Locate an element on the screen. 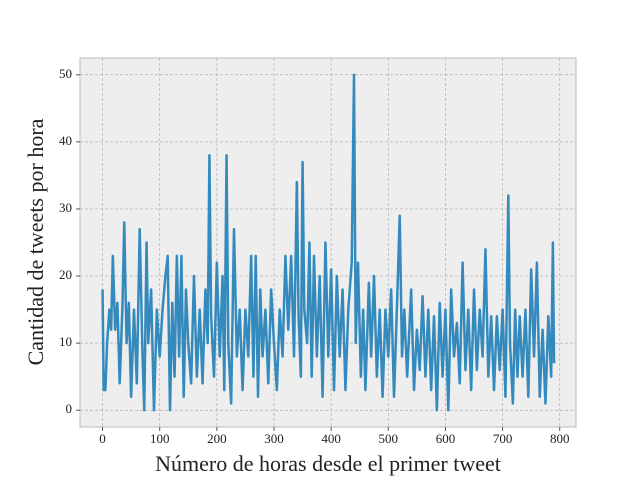 This screenshot has width=640, height=480. x-tick-label: 600 is located at coordinates (446, 438).